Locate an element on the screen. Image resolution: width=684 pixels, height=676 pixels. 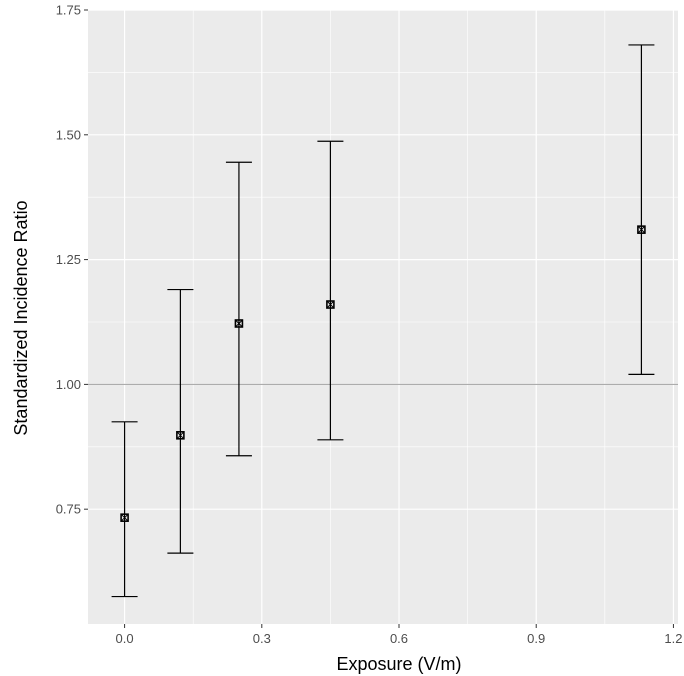
y-axis-title: Standardized Incidence Ratio is located at coordinates (21, 317).